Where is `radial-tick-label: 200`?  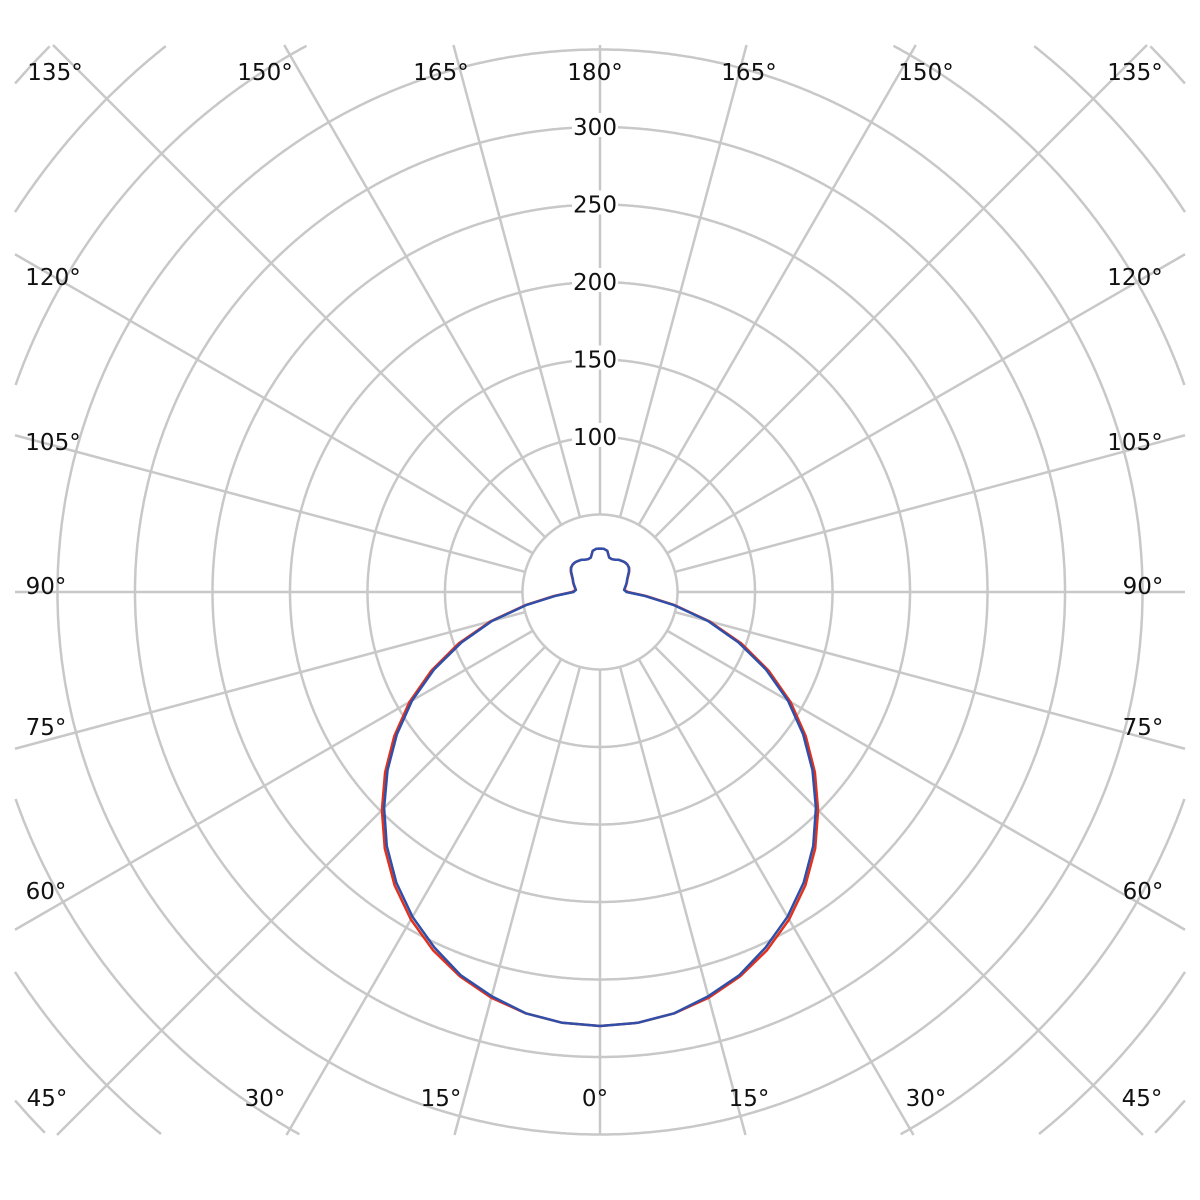 radial-tick-label: 200 is located at coordinates (595, 283).